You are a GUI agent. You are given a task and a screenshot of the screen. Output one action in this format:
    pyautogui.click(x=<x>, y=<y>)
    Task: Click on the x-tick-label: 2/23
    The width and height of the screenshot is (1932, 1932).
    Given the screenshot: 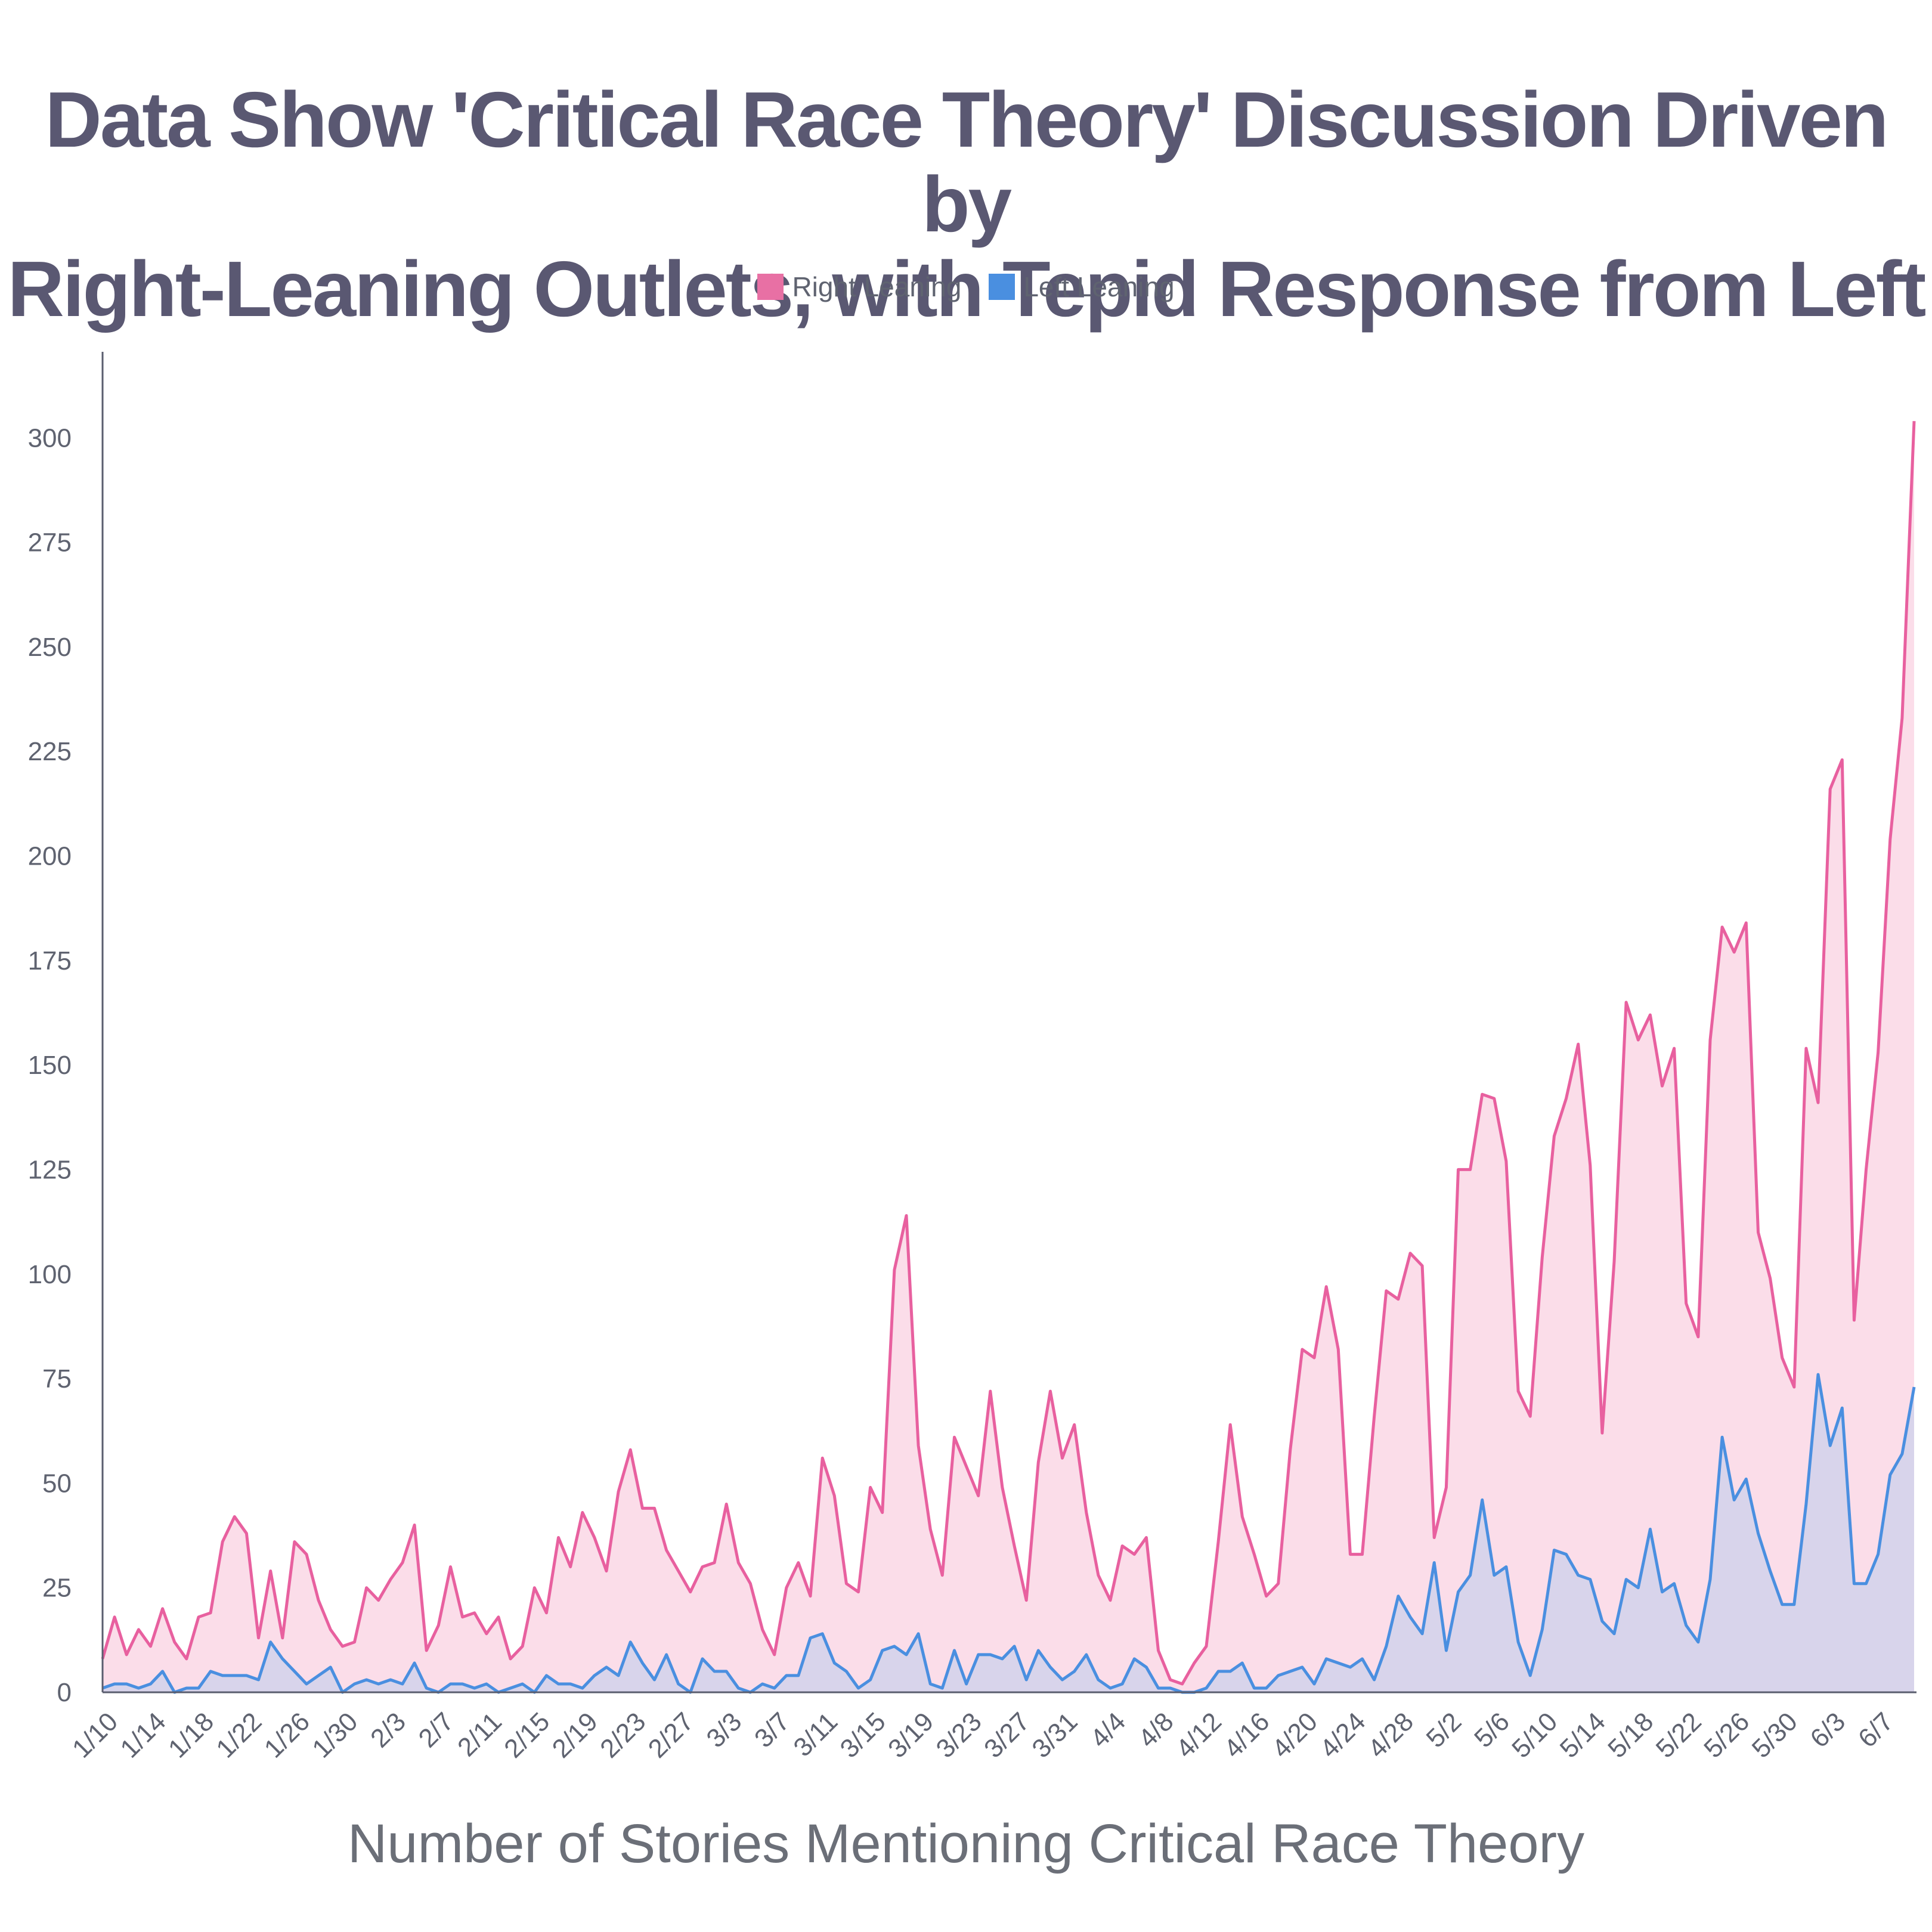 What is the action you would take?
    pyautogui.click(x=623, y=1735)
    